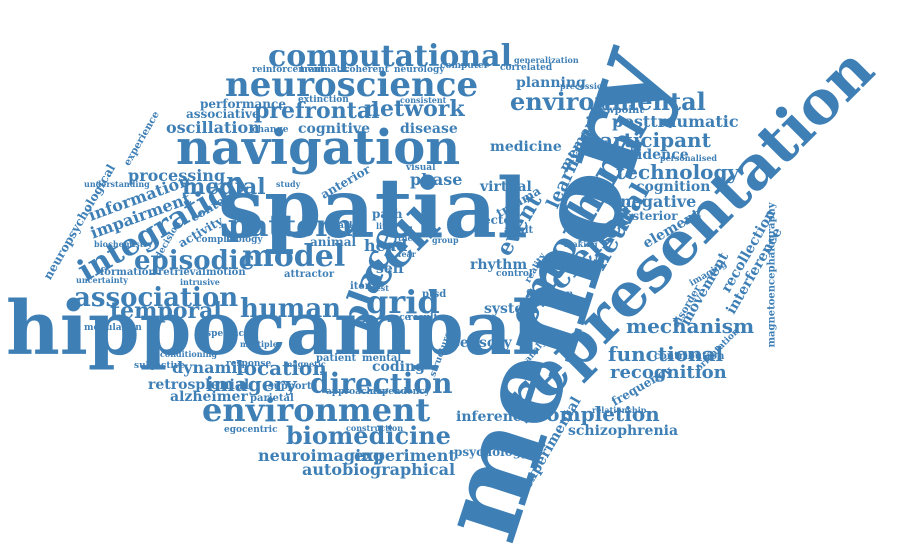  Describe the element at coordinates (325, 70) in the screenshot. I see `word-traumatic: traumatic` at that location.